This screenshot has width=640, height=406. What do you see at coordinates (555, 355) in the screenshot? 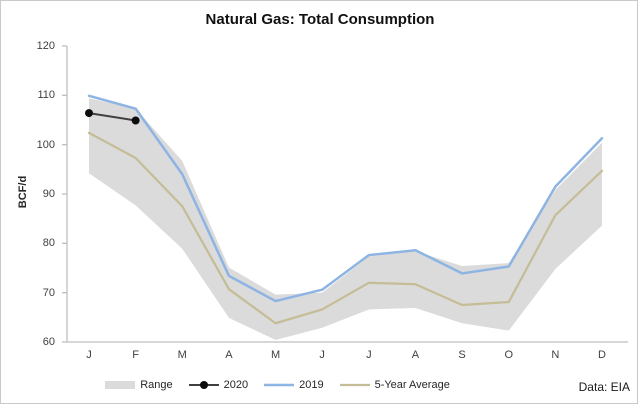
I see `x-tick-label: N` at bounding box center [555, 355].